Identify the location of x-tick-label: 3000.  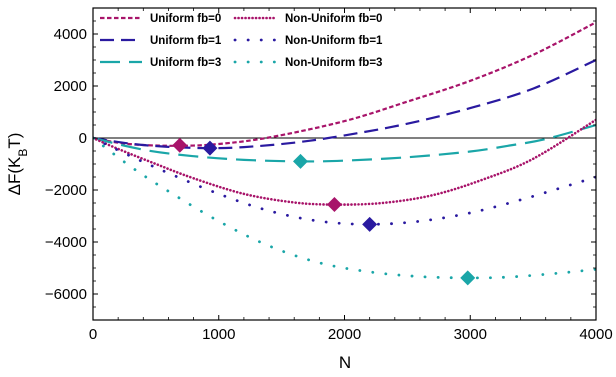
(470, 334).